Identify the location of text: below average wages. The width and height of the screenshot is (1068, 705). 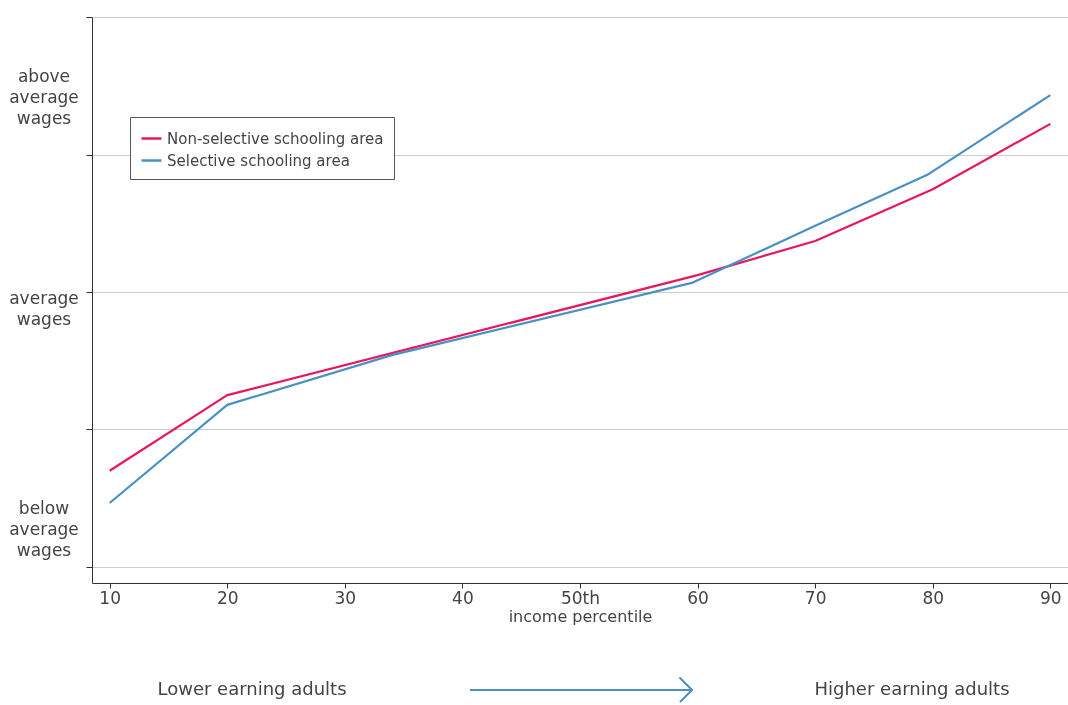
(44, 529).